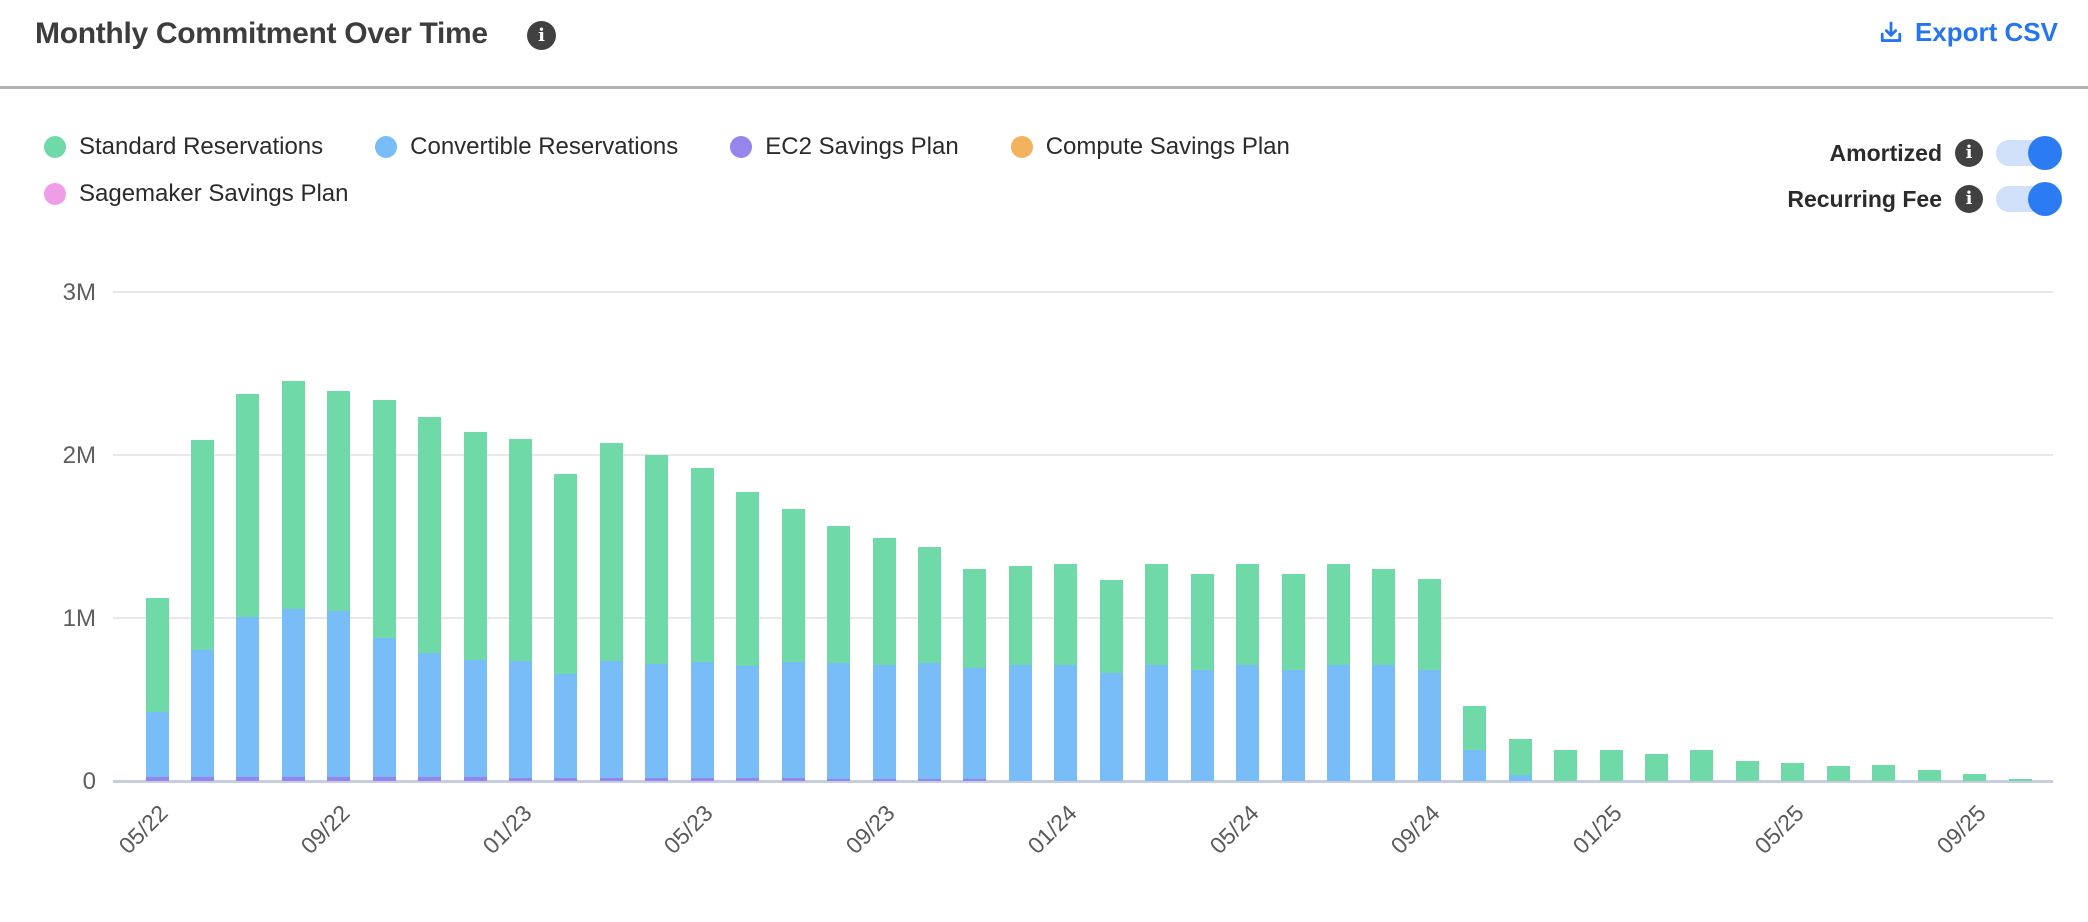 The image size is (2088, 922). What do you see at coordinates (429, 779) in the screenshot?
I see `bar-11/22-ec2-savings-plan` at bounding box center [429, 779].